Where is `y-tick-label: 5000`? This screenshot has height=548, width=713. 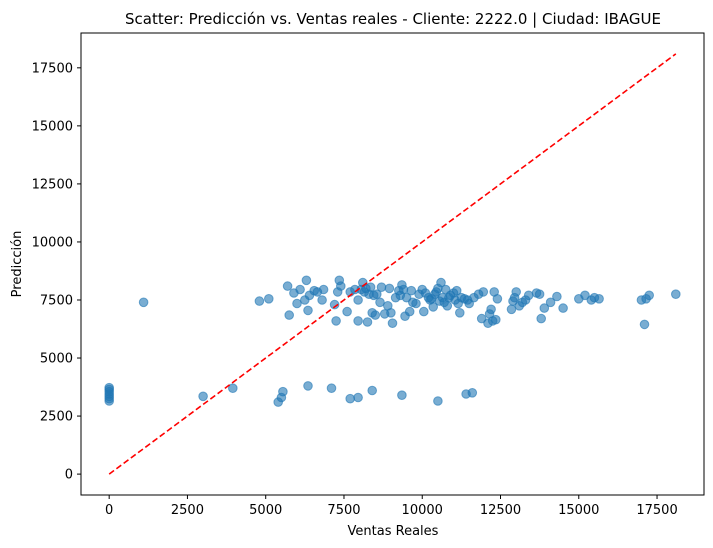
y-tick-label: 5000 is located at coordinates (56, 359).